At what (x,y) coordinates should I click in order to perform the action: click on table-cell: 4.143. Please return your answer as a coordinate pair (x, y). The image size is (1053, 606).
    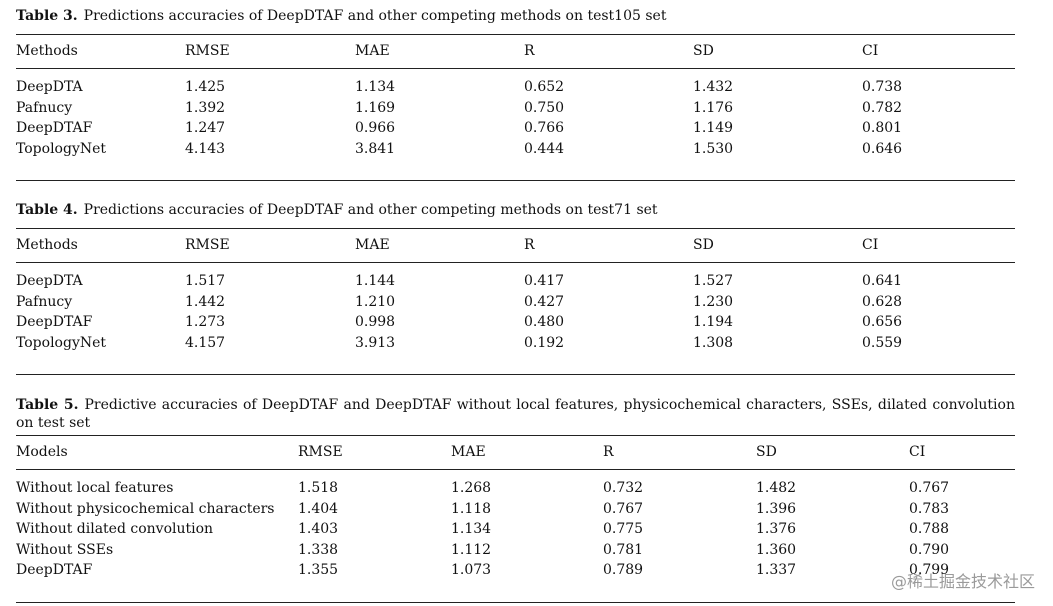
    Looking at the image, I should click on (205, 148).